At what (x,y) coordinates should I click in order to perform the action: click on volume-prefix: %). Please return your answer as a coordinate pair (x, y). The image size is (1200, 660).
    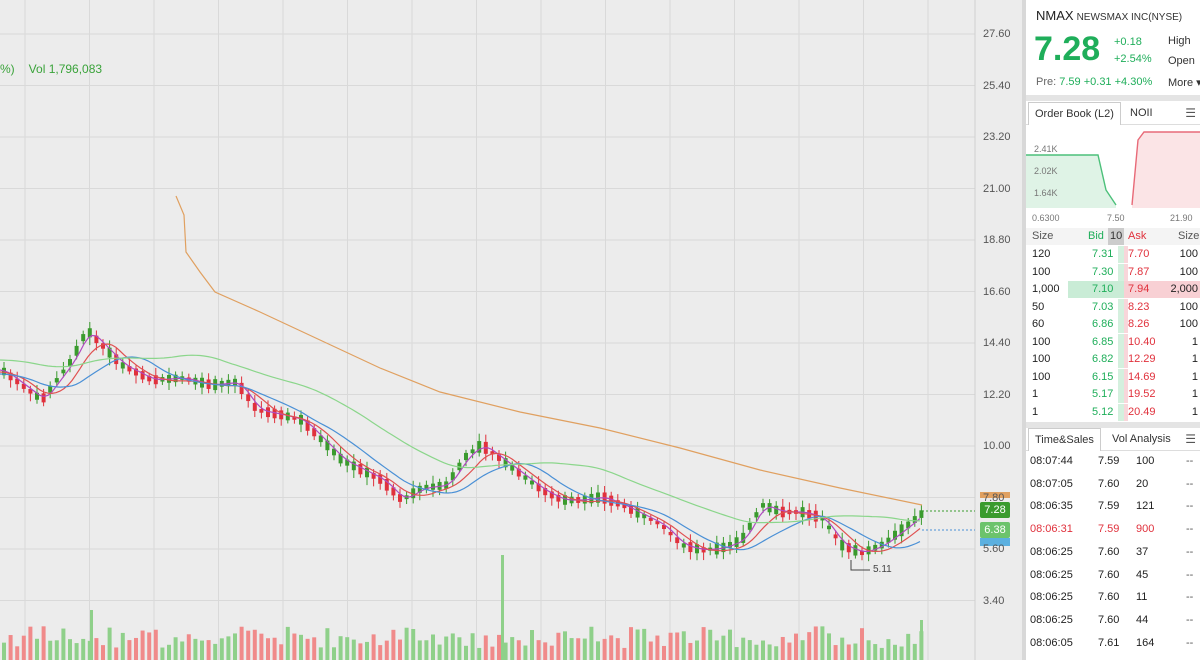
    Looking at the image, I should click on (7, 69).